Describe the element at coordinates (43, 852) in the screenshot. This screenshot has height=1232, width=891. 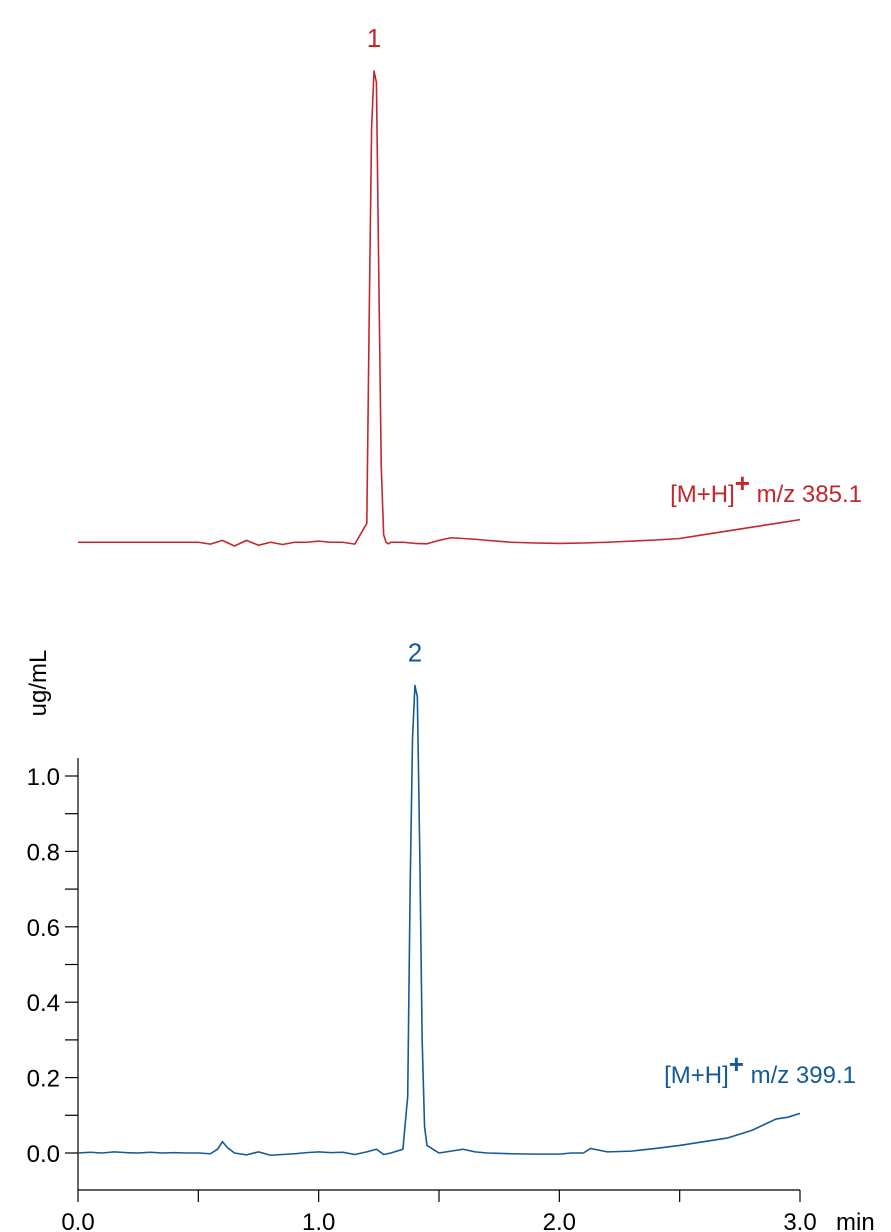
I see `y-tick-label: 0.8` at that location.